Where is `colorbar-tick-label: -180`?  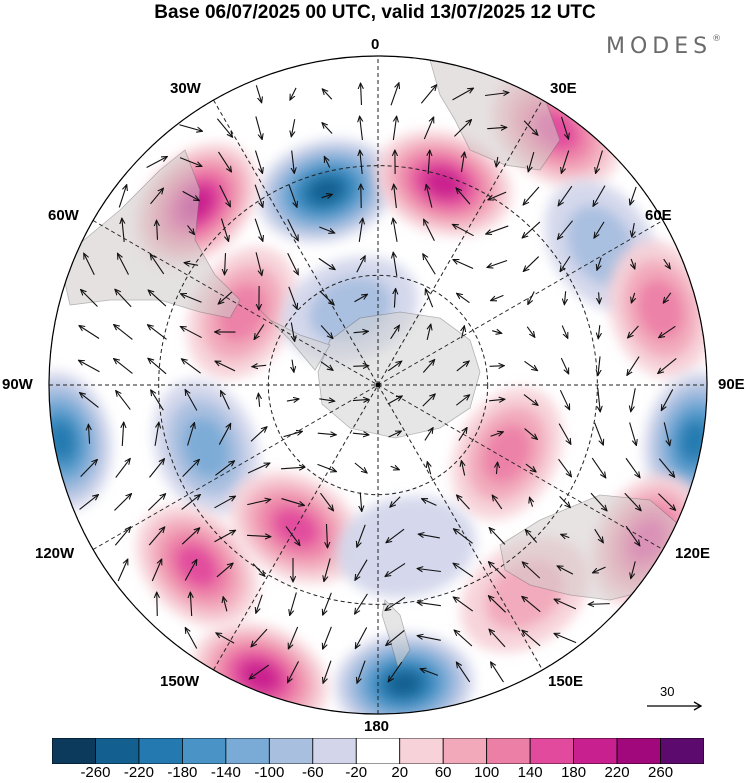 colorbar-tick-label: -180 is located at coordinates (182, 772).